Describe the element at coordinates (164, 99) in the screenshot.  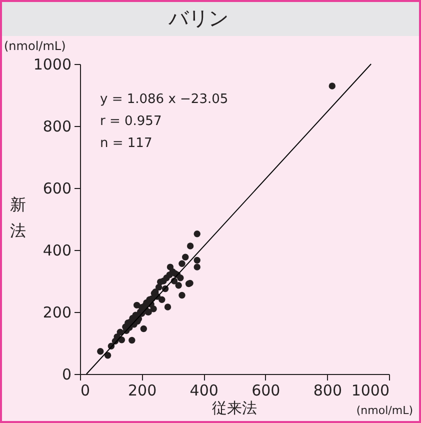
I see `annotation: y = 1.086 x −23.05` at that location.